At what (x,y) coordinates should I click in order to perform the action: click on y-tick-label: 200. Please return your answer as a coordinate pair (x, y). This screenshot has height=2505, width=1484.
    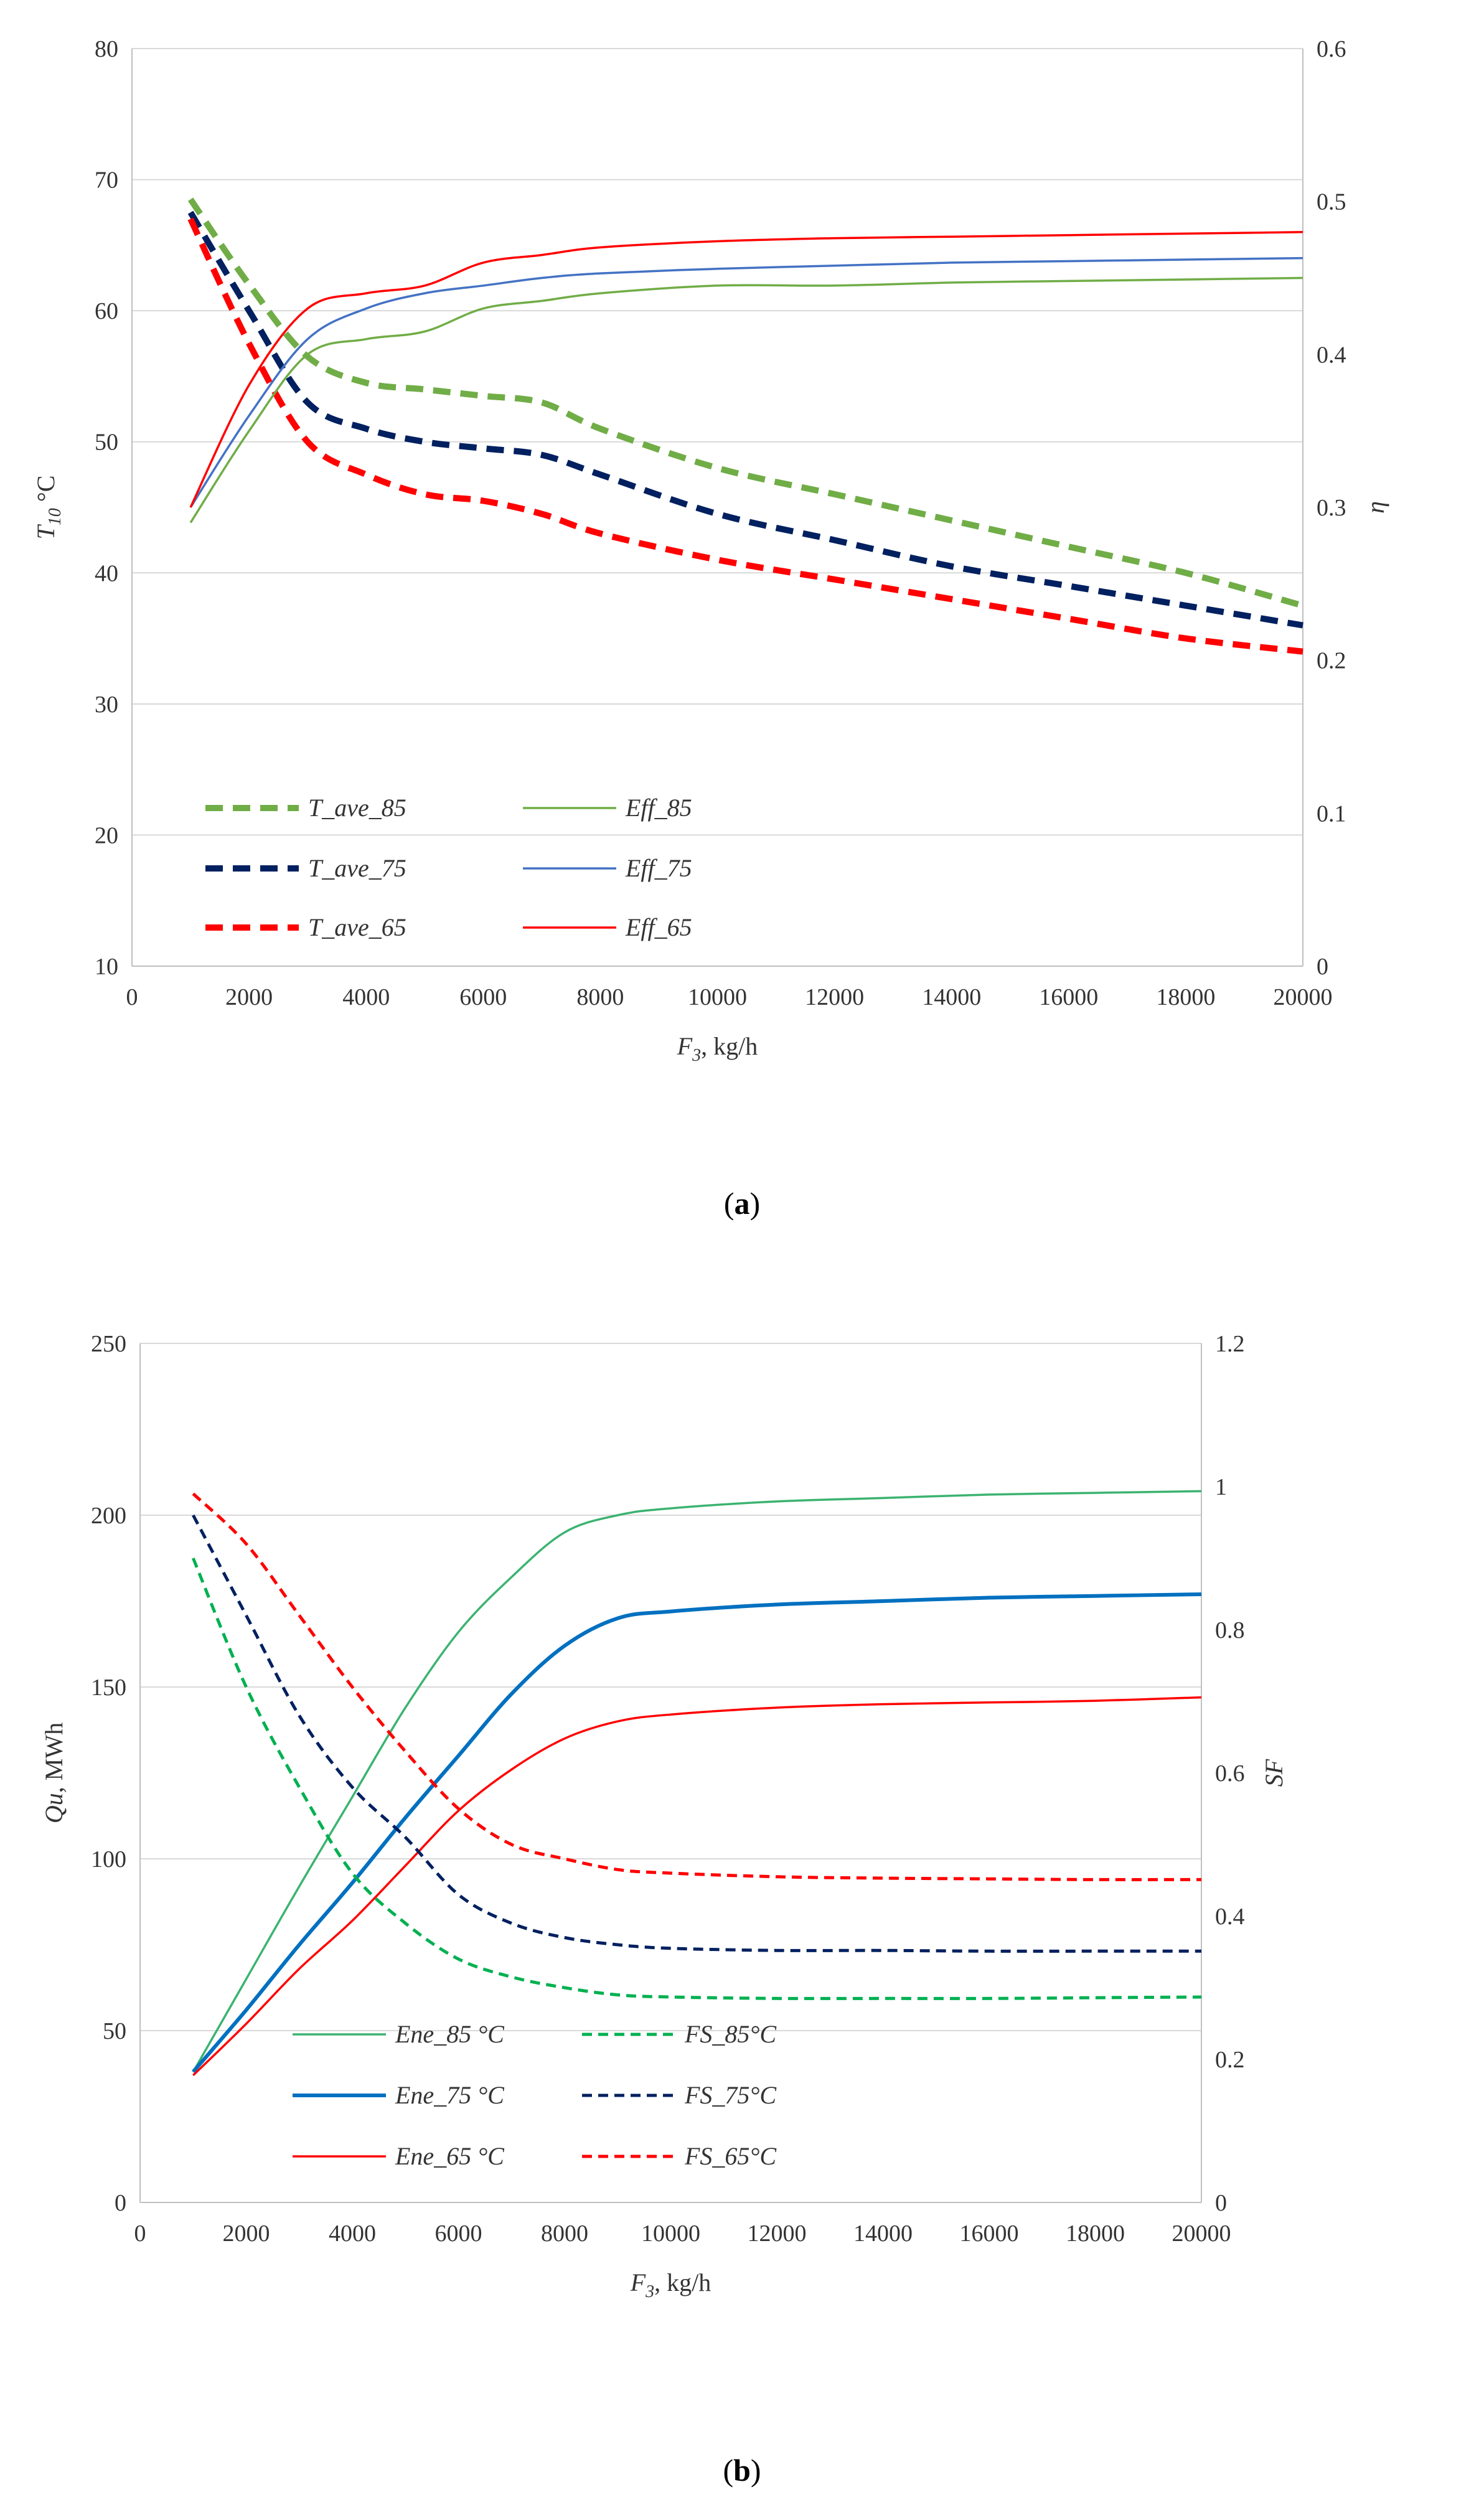
    Looking at the image, I should click on (108, 1516).